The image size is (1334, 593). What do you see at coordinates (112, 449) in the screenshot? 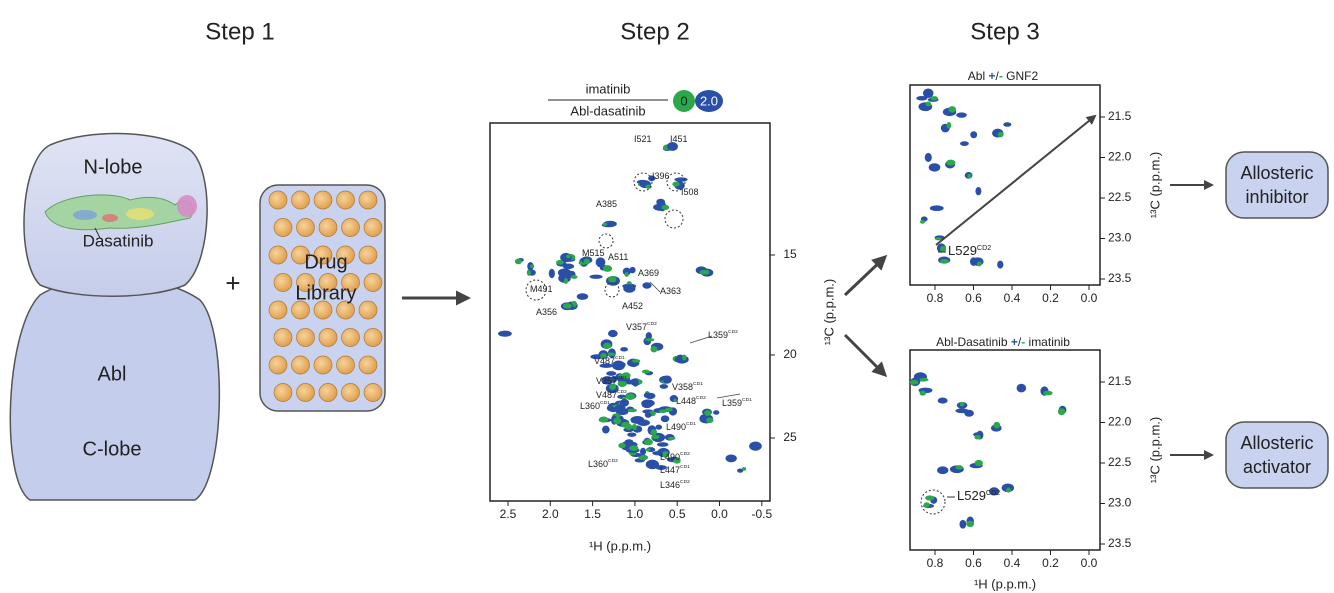
I see `c-lobe-label: C-lobe` at bounding box center [112, 449].